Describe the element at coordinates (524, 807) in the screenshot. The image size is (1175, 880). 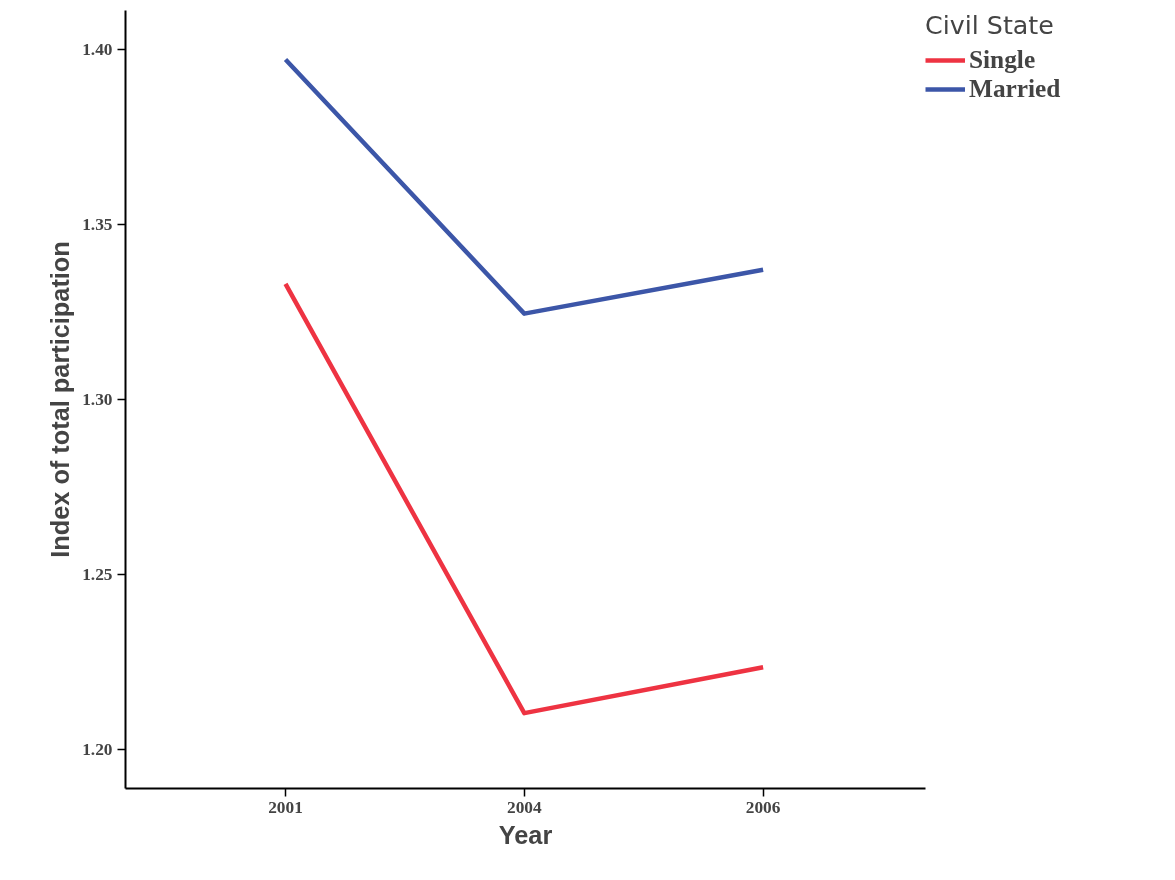
I see `x-tick-label: 2004` at that location.